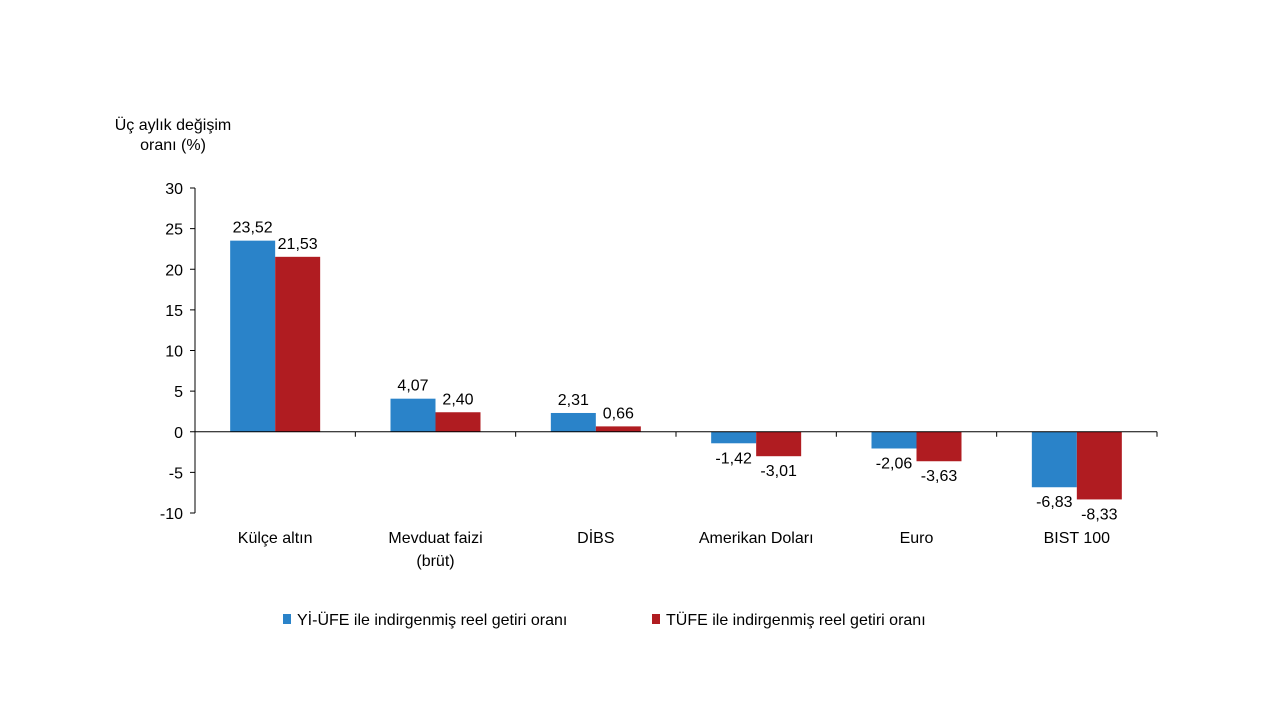 This screenshot has height=720, width=1280. What do you see at coordinates (174, 270) in the screenshot?
I see `y-tick-label: 20` at bounding box center [174, 270].